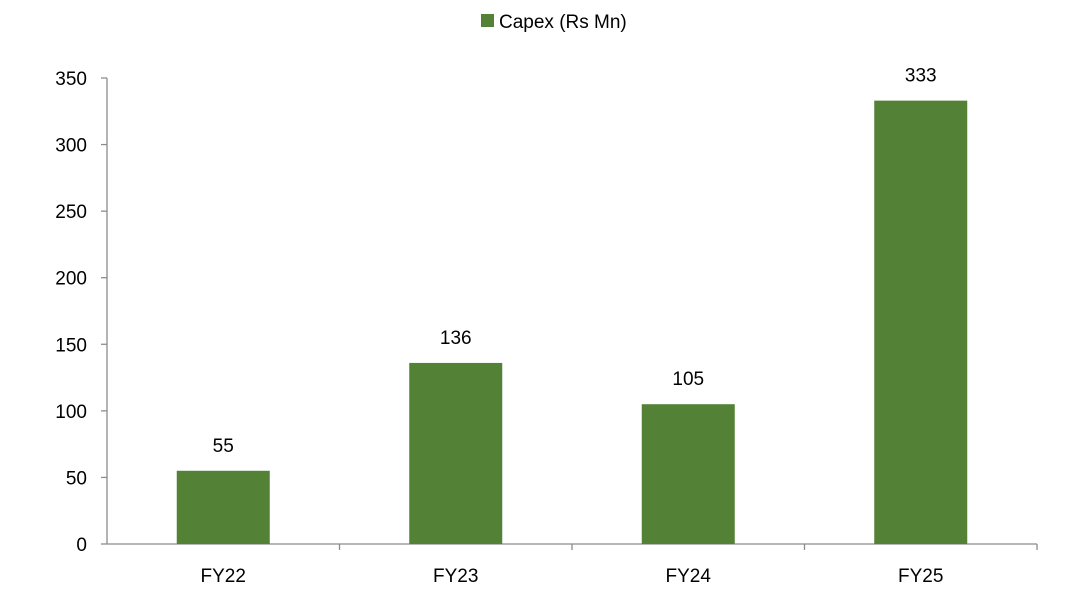  What do you see at coordinates (71, 79) in the screenshot?
I see `y-tick-label: 350` at bounding box center [71, 79].